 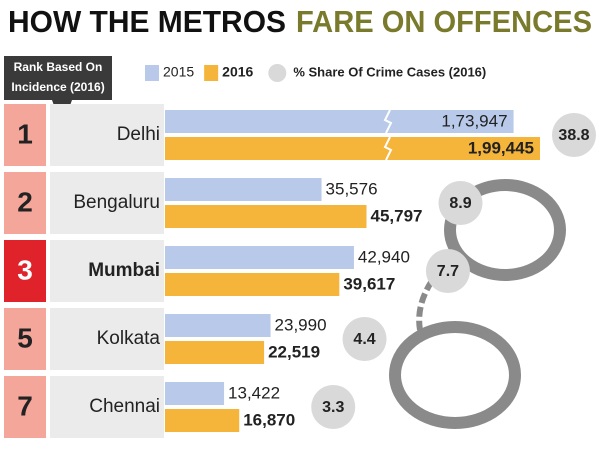 I want to click on value-label: 13,422, so click(x=254, y=392).